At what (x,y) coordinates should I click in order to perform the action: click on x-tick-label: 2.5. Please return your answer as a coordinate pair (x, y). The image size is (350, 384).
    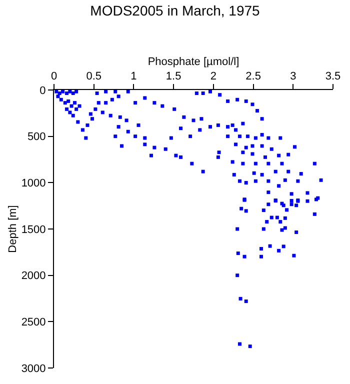
    Looking at the image, I should click on (253, 76).